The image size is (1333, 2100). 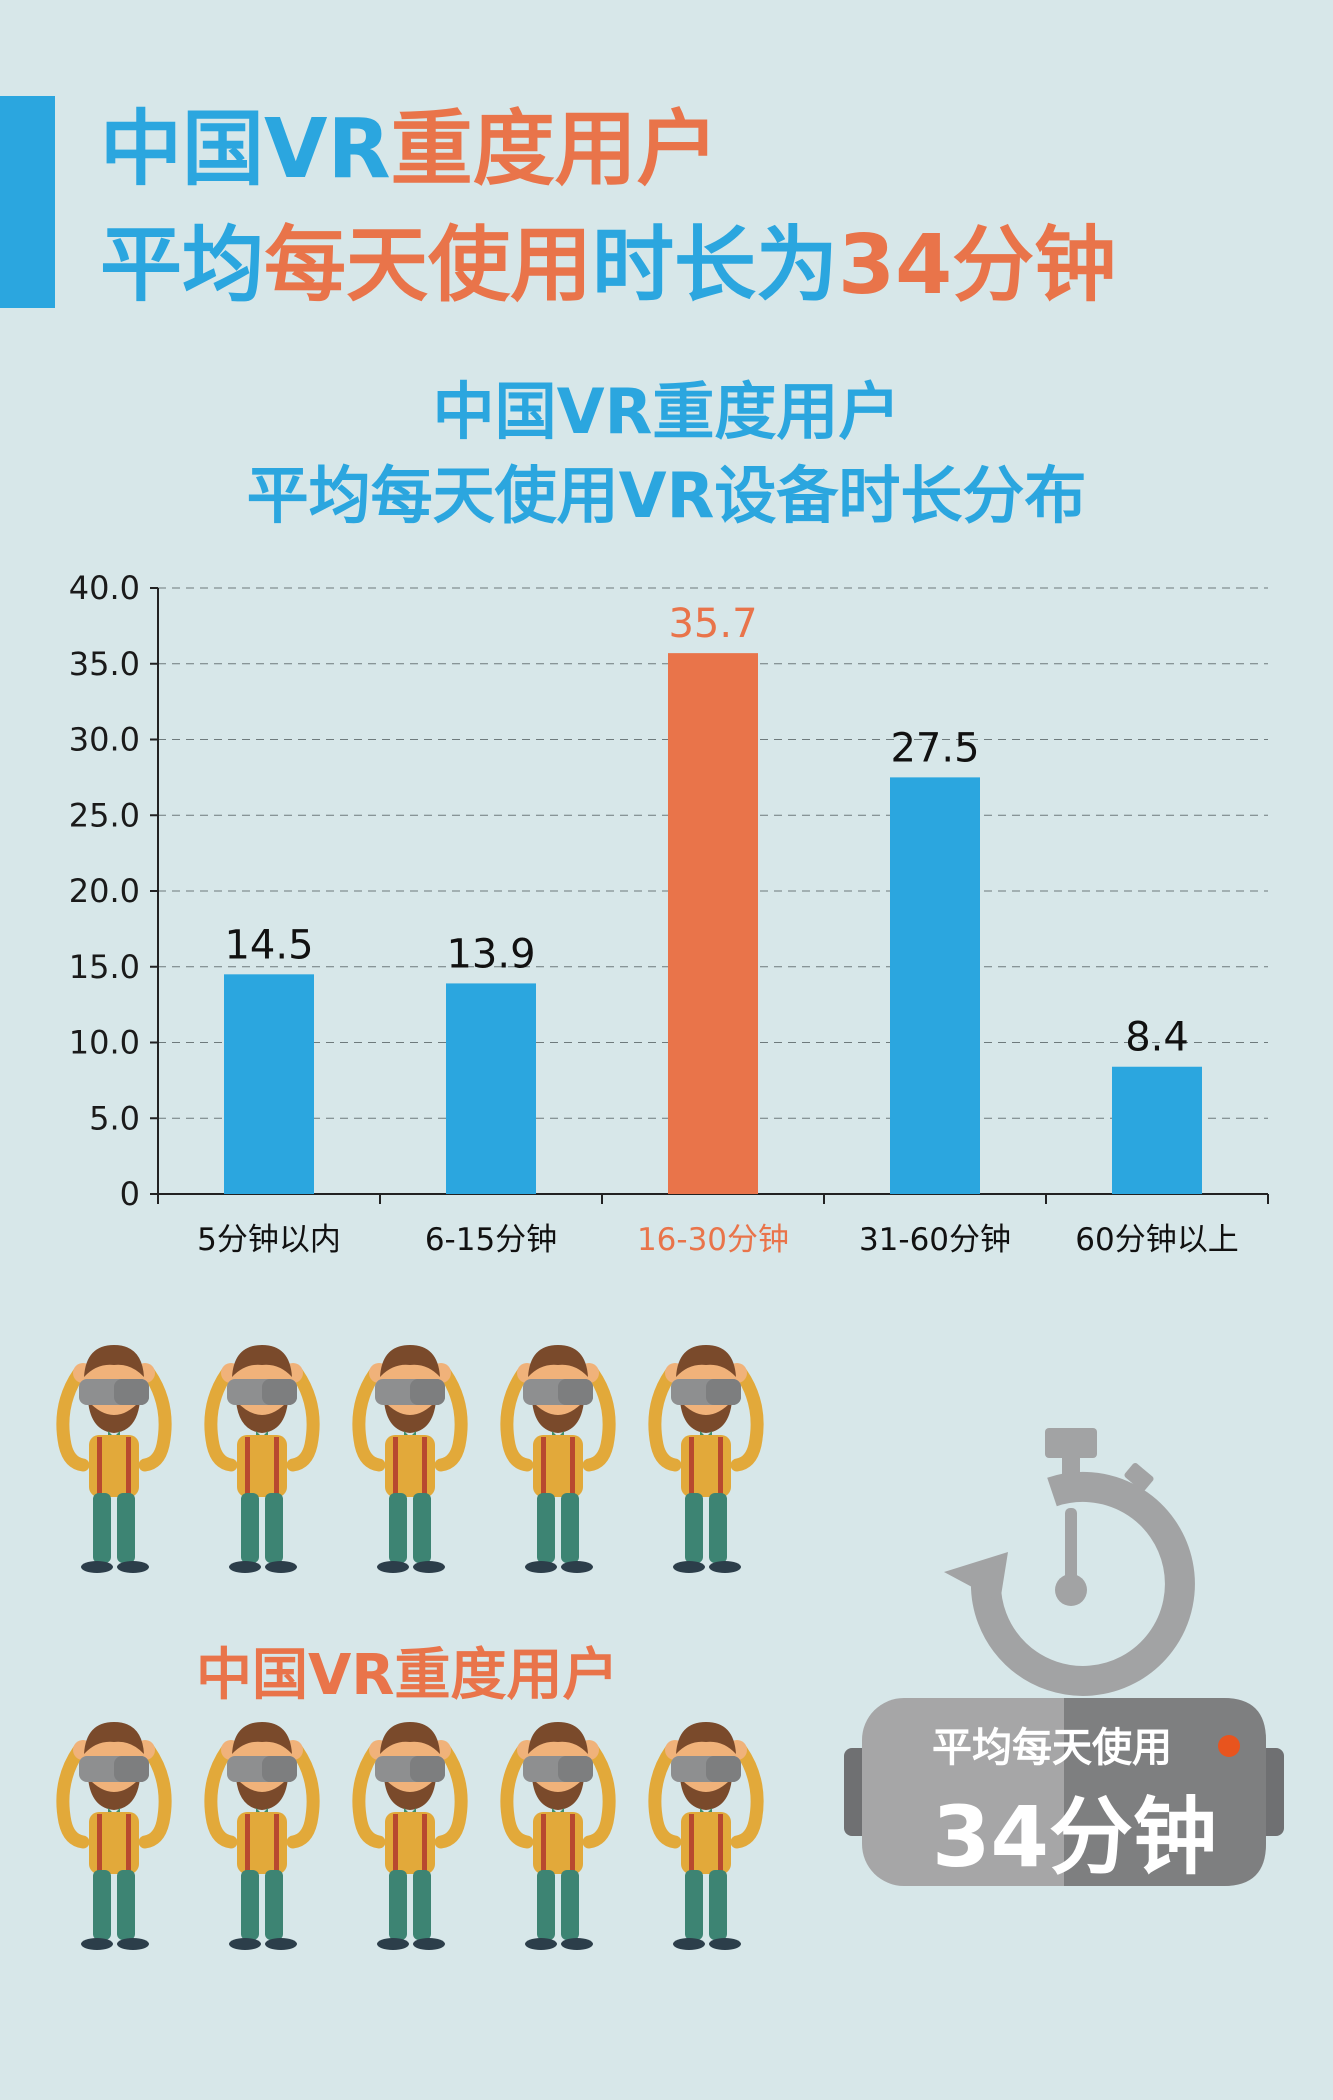 What do you see at coordinates (104, 967) in the screenshot?
I see `y-tick-label: 15.0` at bounding box center [104, 967].